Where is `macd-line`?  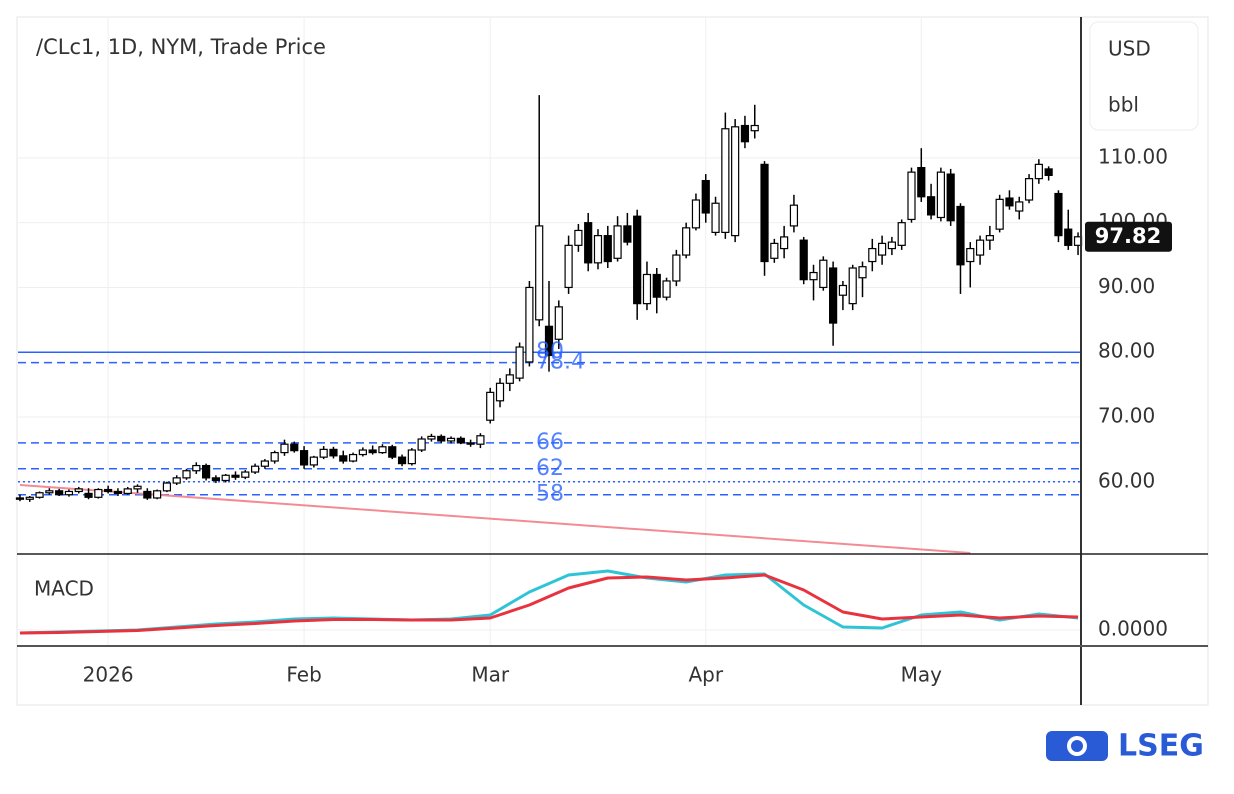
macd-line is located at coordinates (549, 602).